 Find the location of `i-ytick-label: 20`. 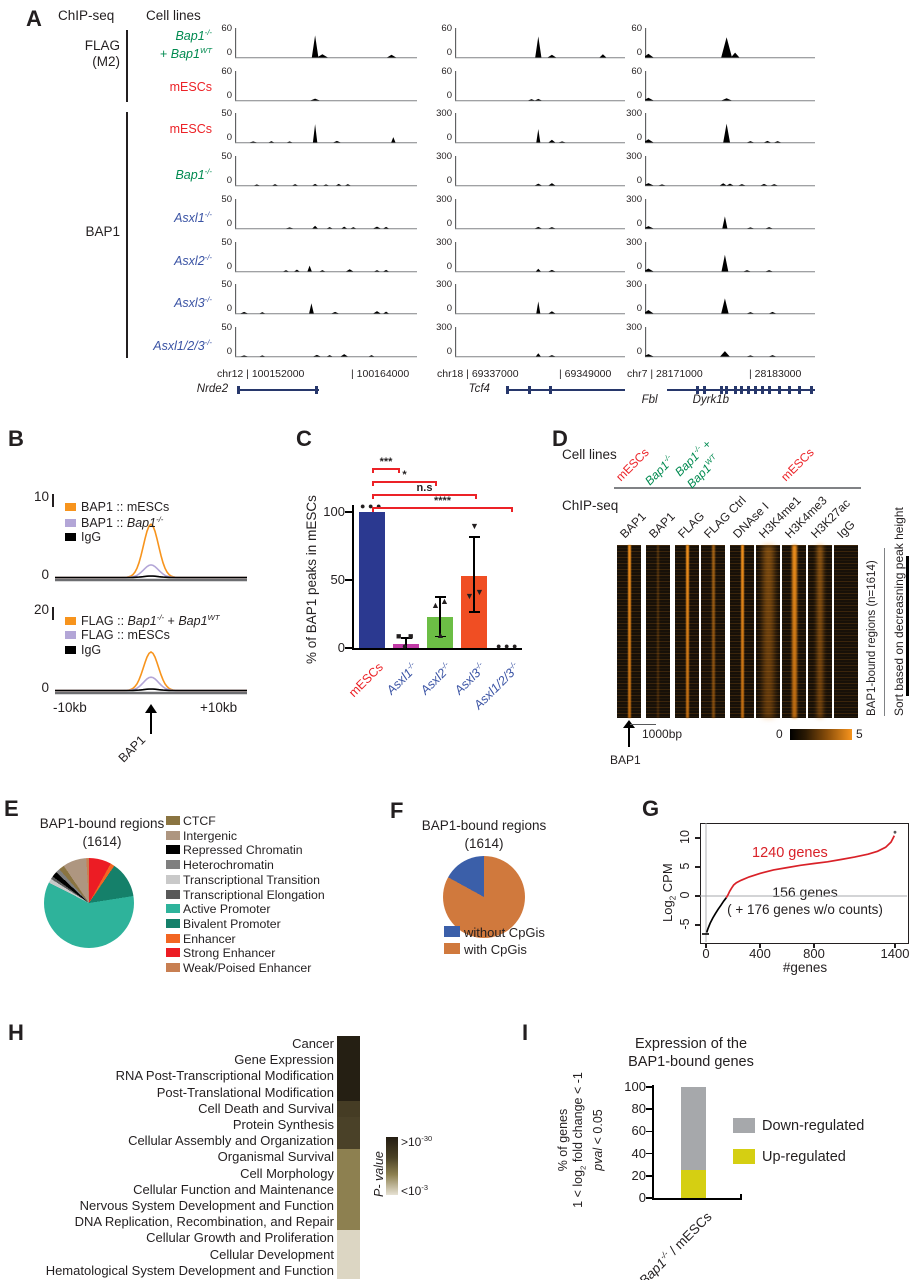

i-ytick-label: 20 is located at coordinates (638, 1175).